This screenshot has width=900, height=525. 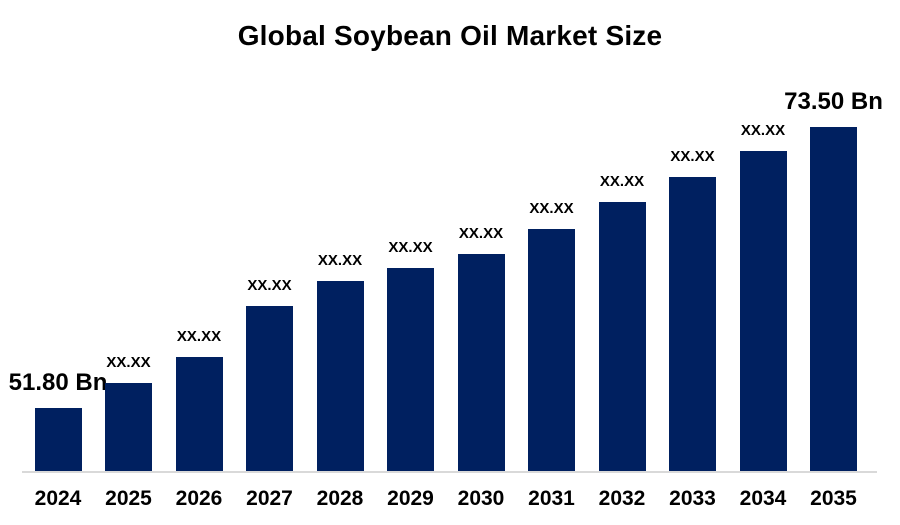 What do you see at coordinates (269, 388) in the screenshot?
I see `bar-2027` at bounding box center [269, 388].